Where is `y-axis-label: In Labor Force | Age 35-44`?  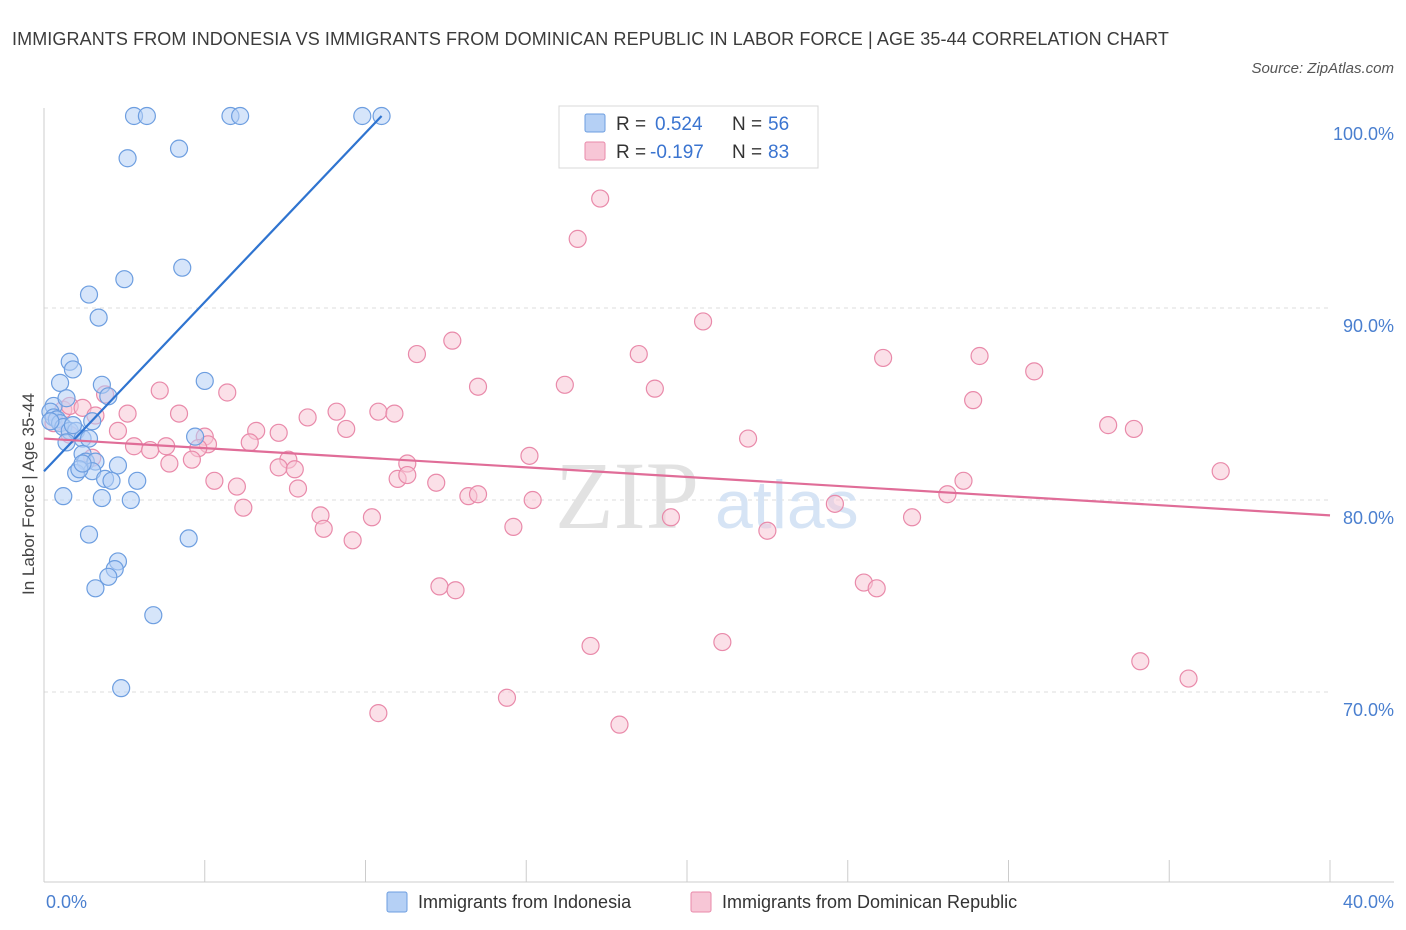
y-axis-label: In Labor Force | Age 35-44 is located at coordinates (28, 494).